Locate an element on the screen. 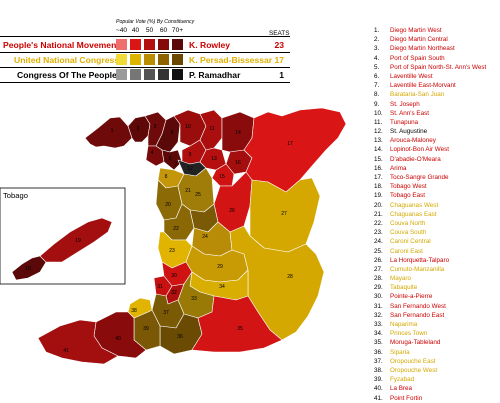  scale-label: ~40 is located at coordinates (121, 30).